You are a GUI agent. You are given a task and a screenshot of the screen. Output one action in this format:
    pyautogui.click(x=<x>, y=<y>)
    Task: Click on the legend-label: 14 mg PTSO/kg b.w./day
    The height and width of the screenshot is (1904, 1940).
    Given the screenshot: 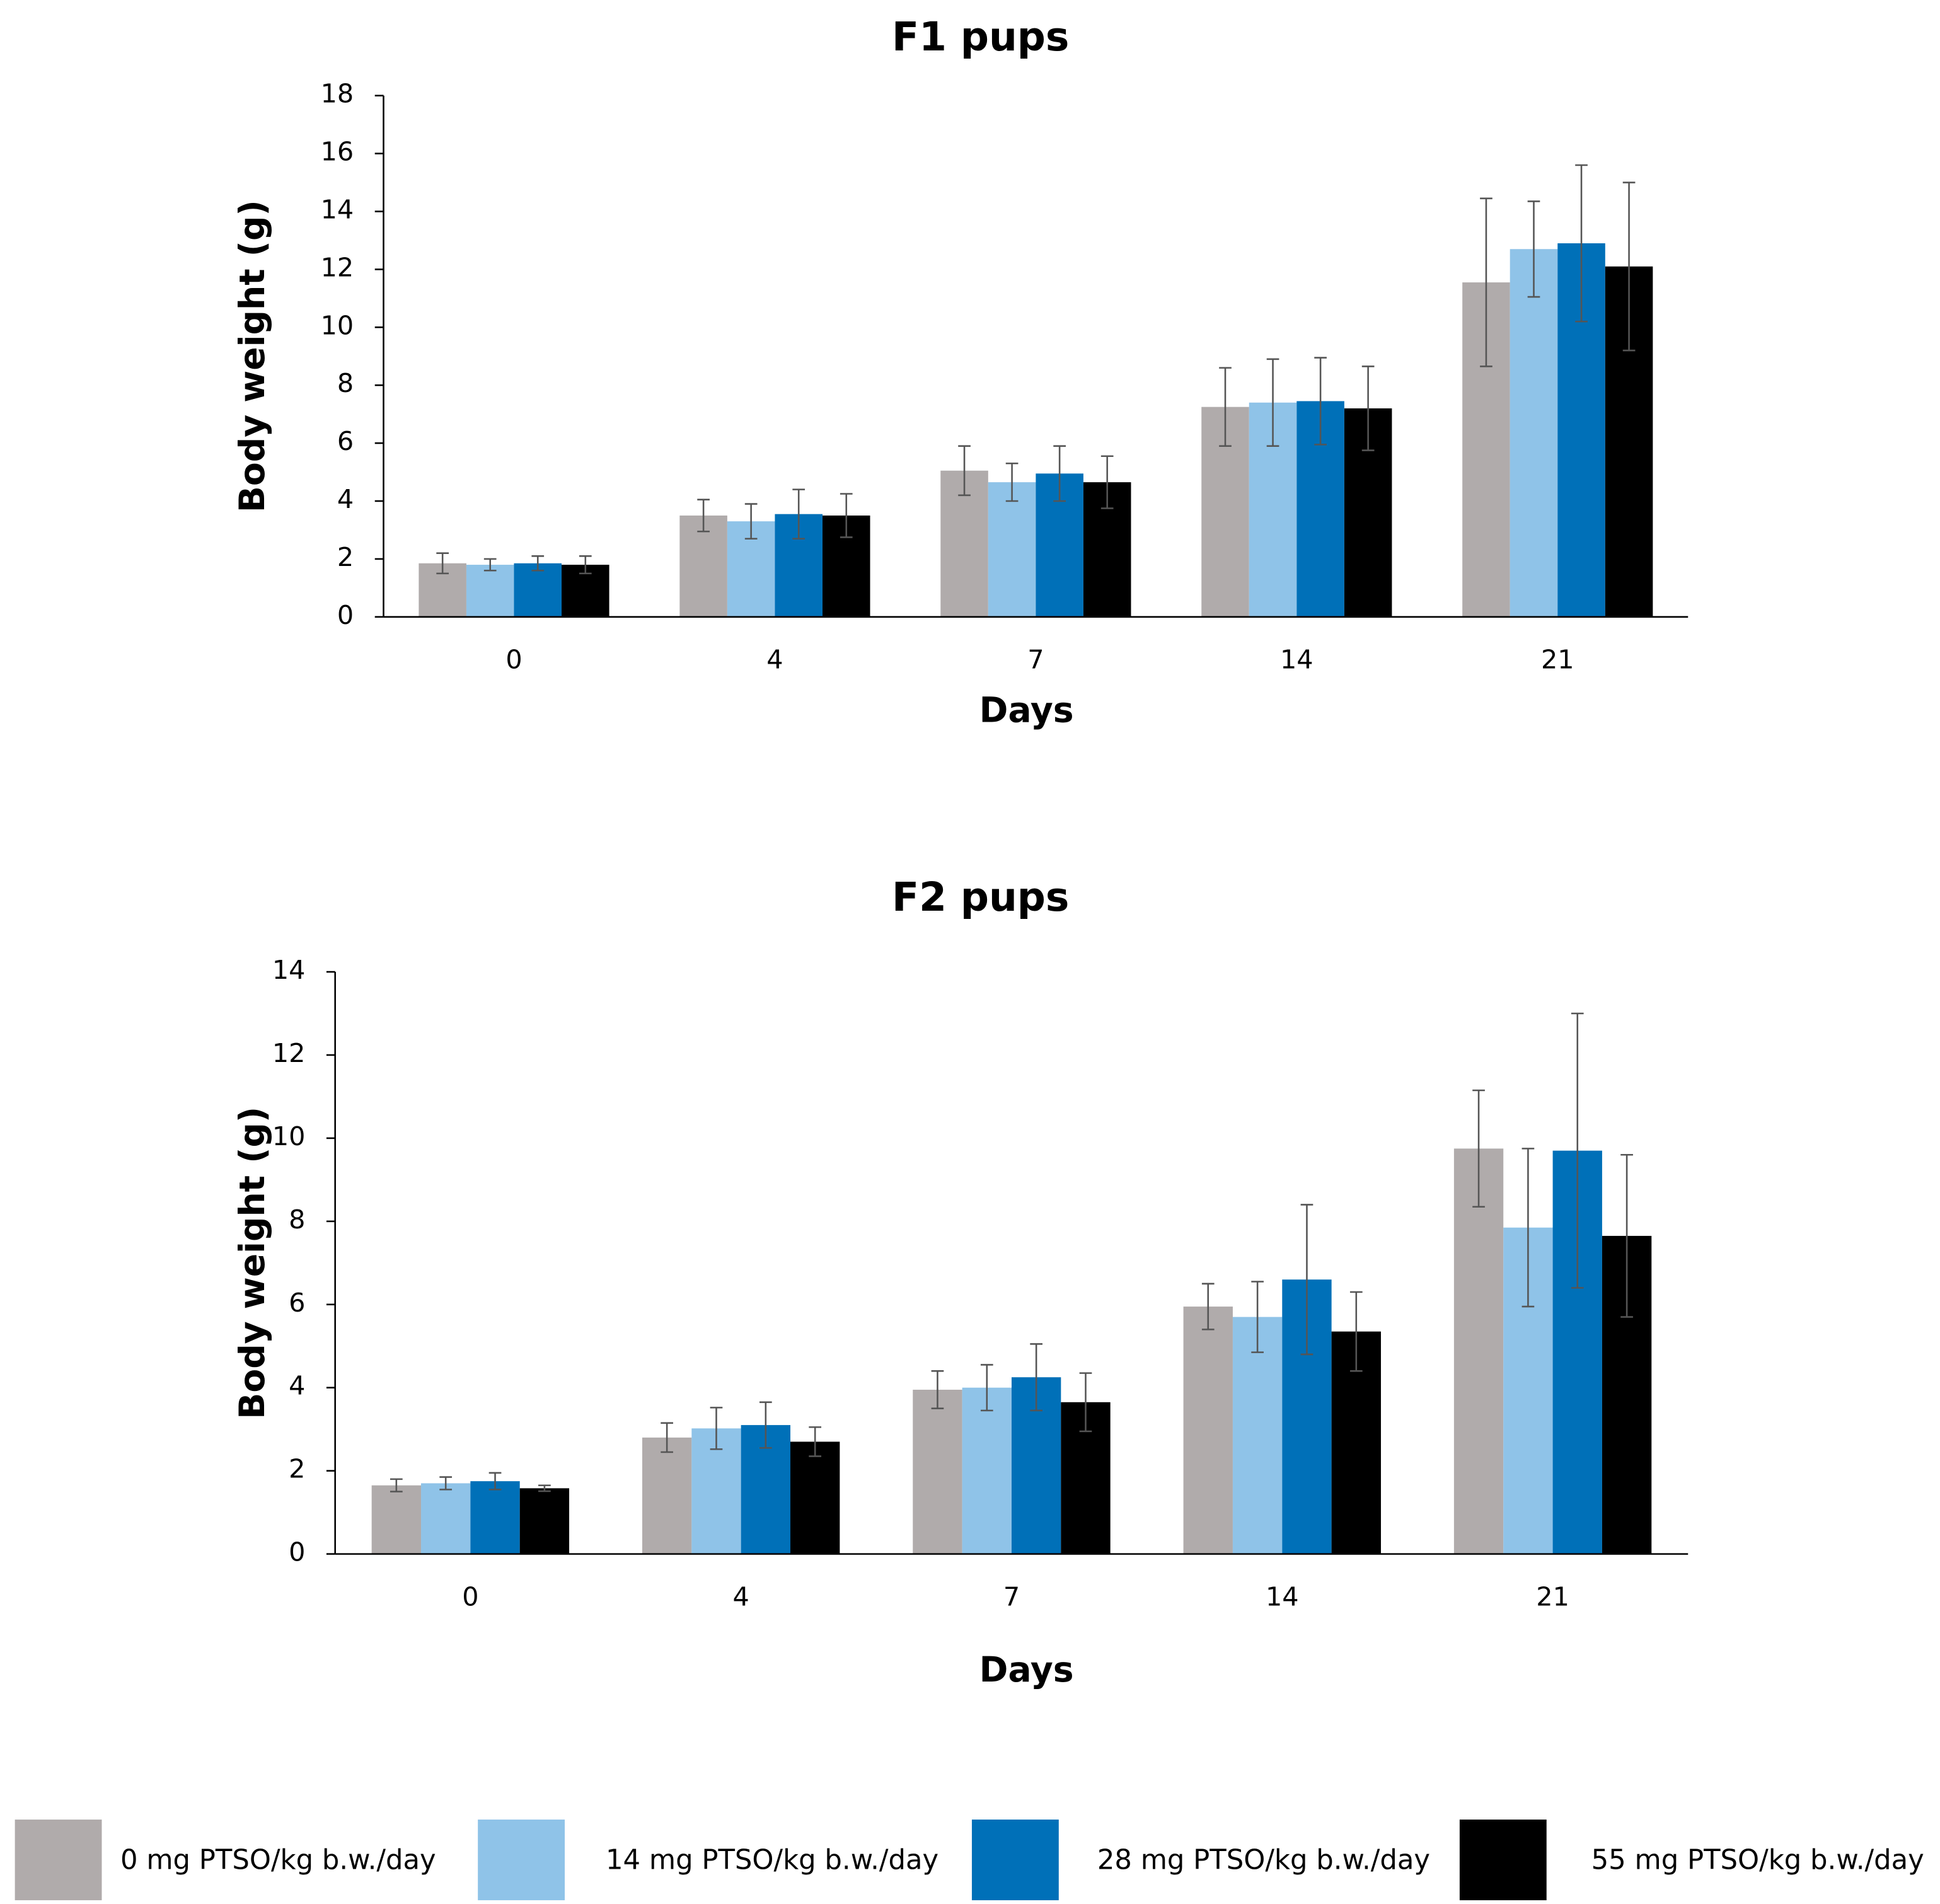 What is the action you would take?
    pyautogui.click(x=772, y=1860)
    